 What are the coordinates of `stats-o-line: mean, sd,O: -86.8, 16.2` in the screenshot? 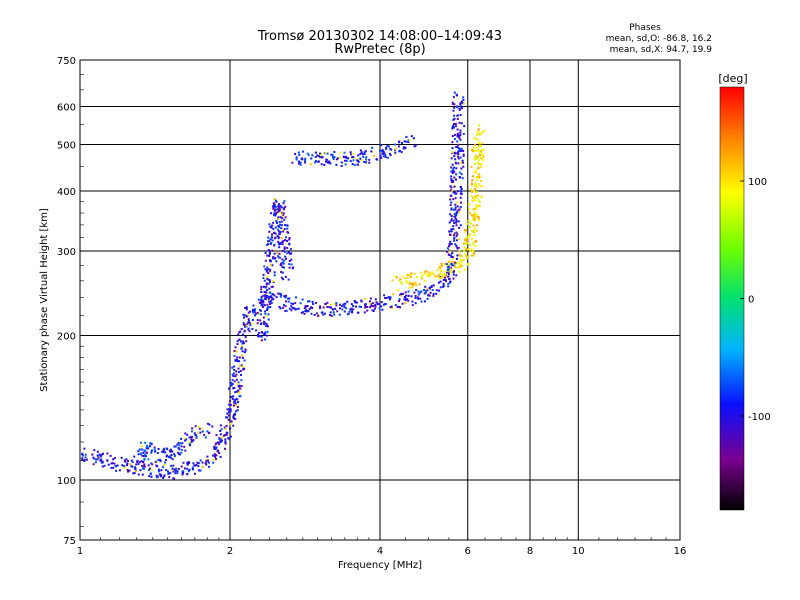 It's located at (659, 39).